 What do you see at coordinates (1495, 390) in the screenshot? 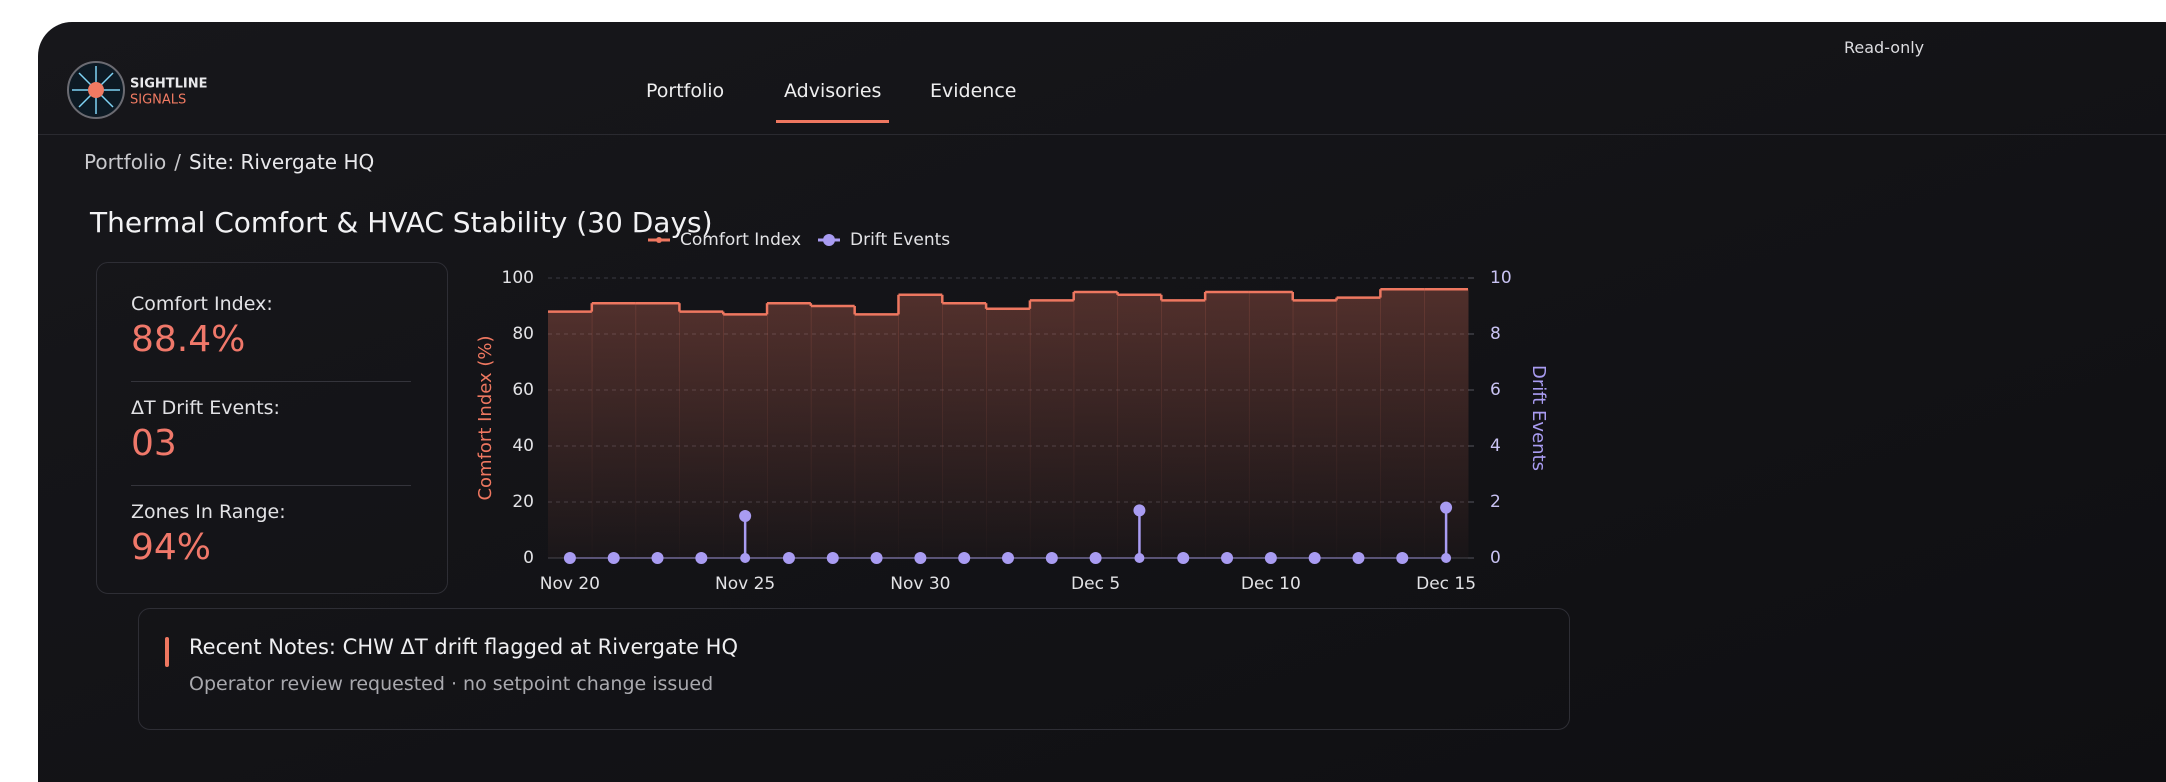
I see `y2-tick-label: 6` at bounding box center [1495, 390].